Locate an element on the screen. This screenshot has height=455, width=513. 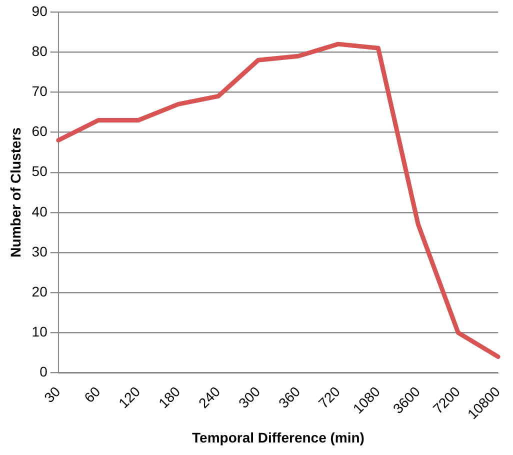
y-tick-label: 0 is located at coordinates (44, 372).